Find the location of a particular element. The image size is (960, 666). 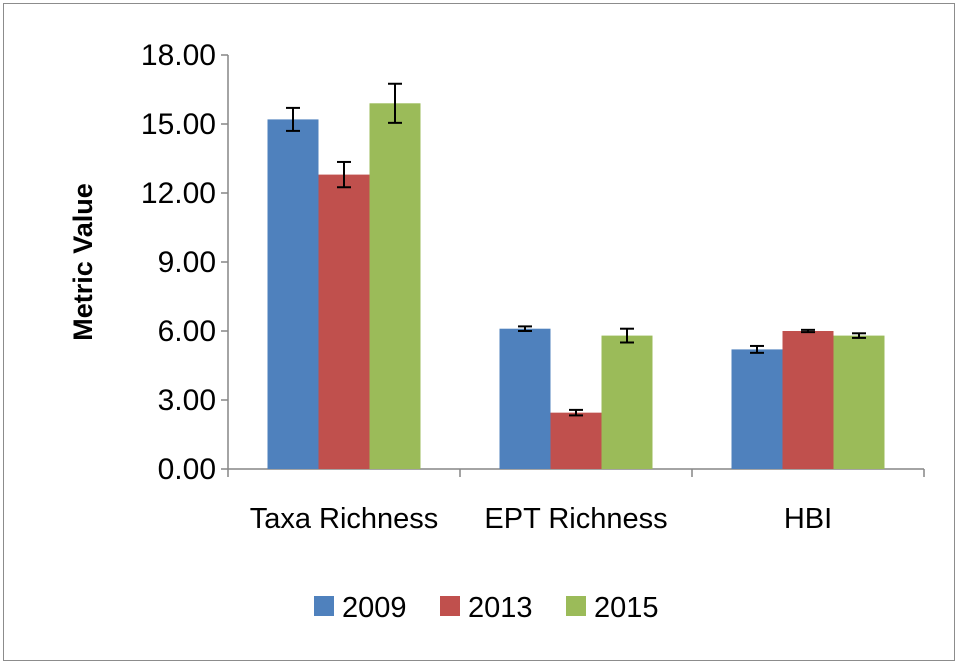

y-tick-label: 0.00 is located at coordinates (187, 469).